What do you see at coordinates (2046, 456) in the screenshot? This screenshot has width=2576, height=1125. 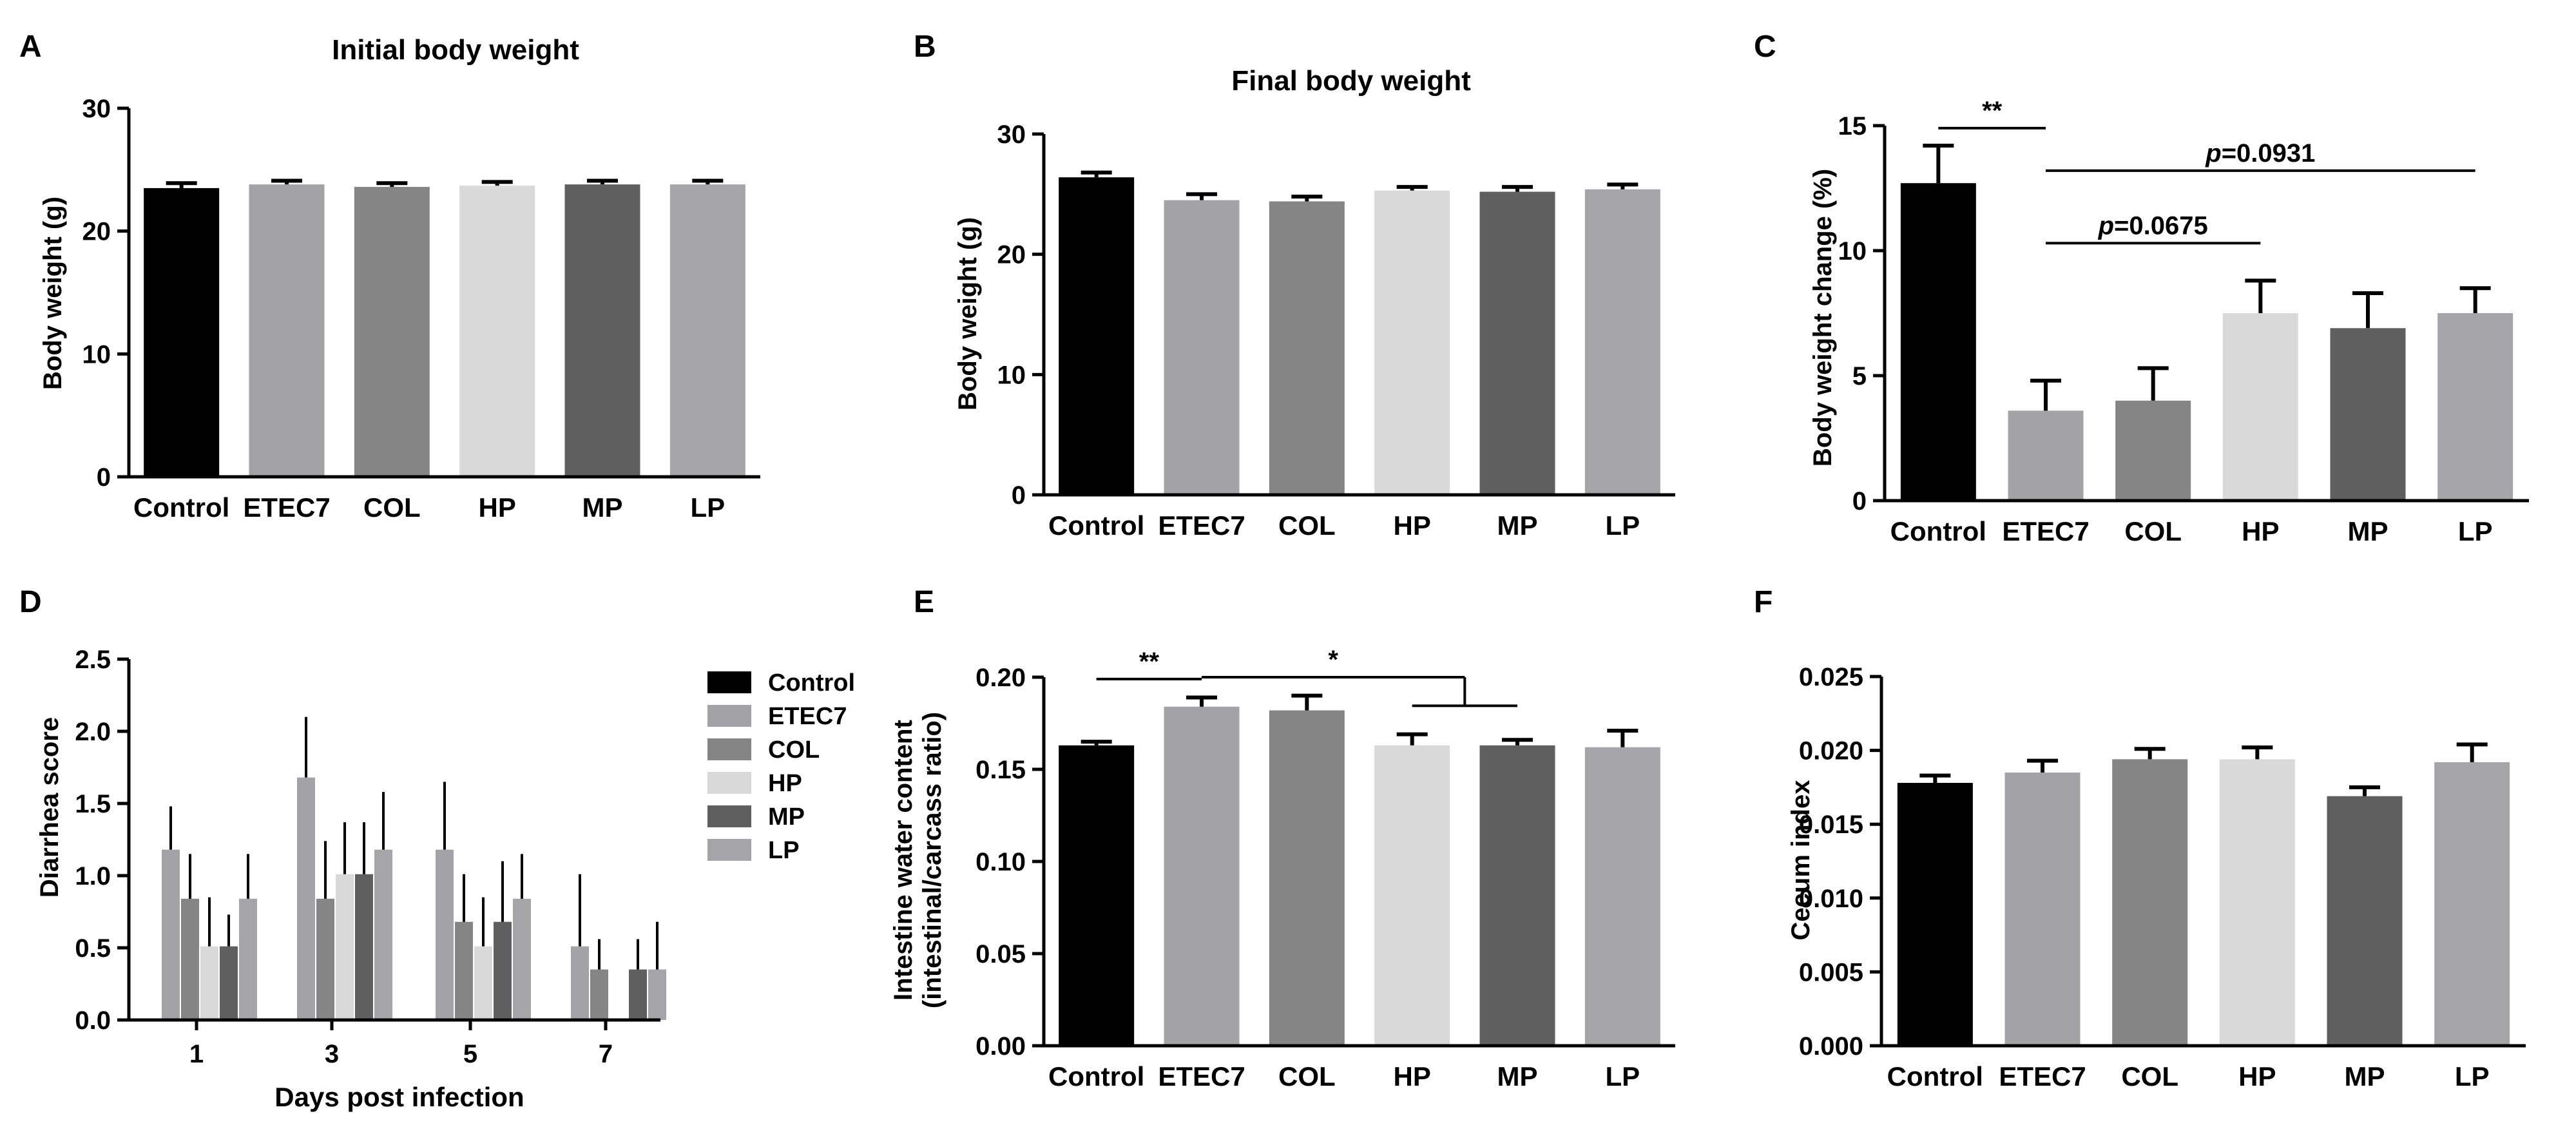 I see `bar-c-etec7` at bounding box center [2046, 456].